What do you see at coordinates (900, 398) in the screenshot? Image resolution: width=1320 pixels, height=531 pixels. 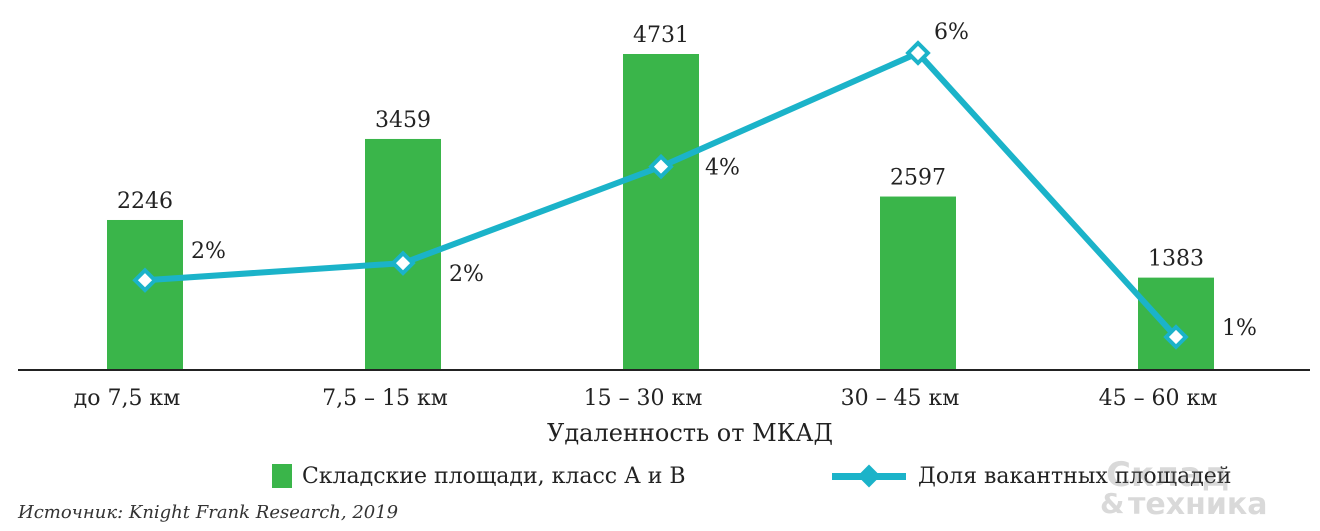 I see `x-tick-label: 30 – 45 км` at bounding box center [900, 398].